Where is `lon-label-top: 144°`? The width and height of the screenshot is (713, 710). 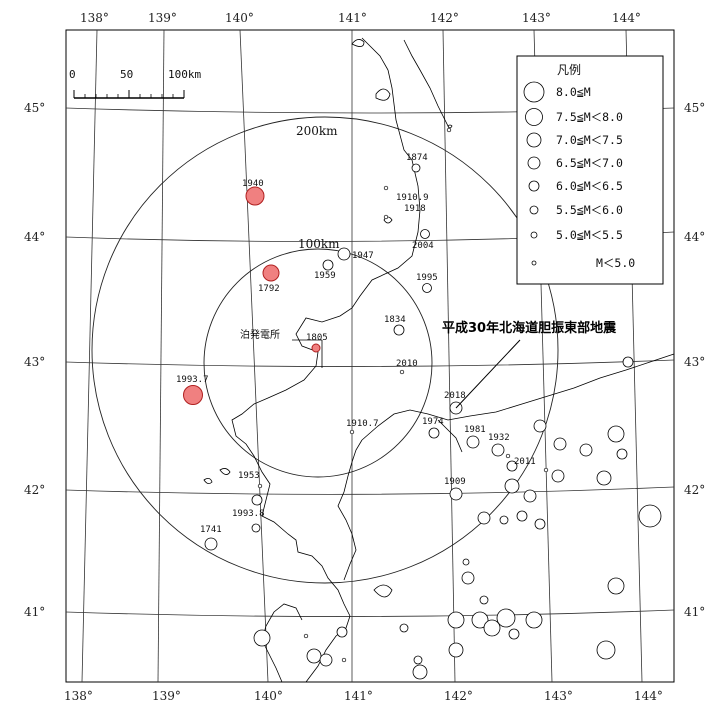
lon-label-top: 144° is located at coordinates (626, 18).